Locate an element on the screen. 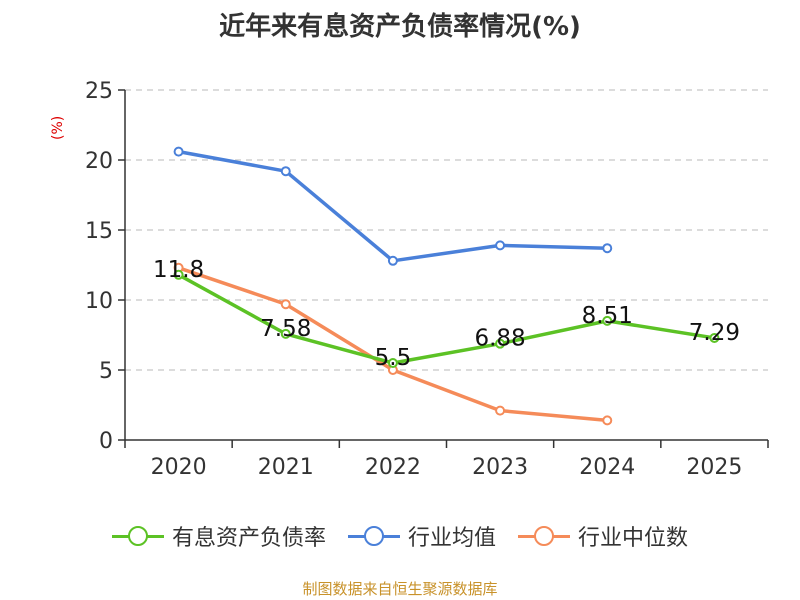 The height and width of the screenshot is (600, 800). data-label: 6.88 is located at coordinates (499, 339).